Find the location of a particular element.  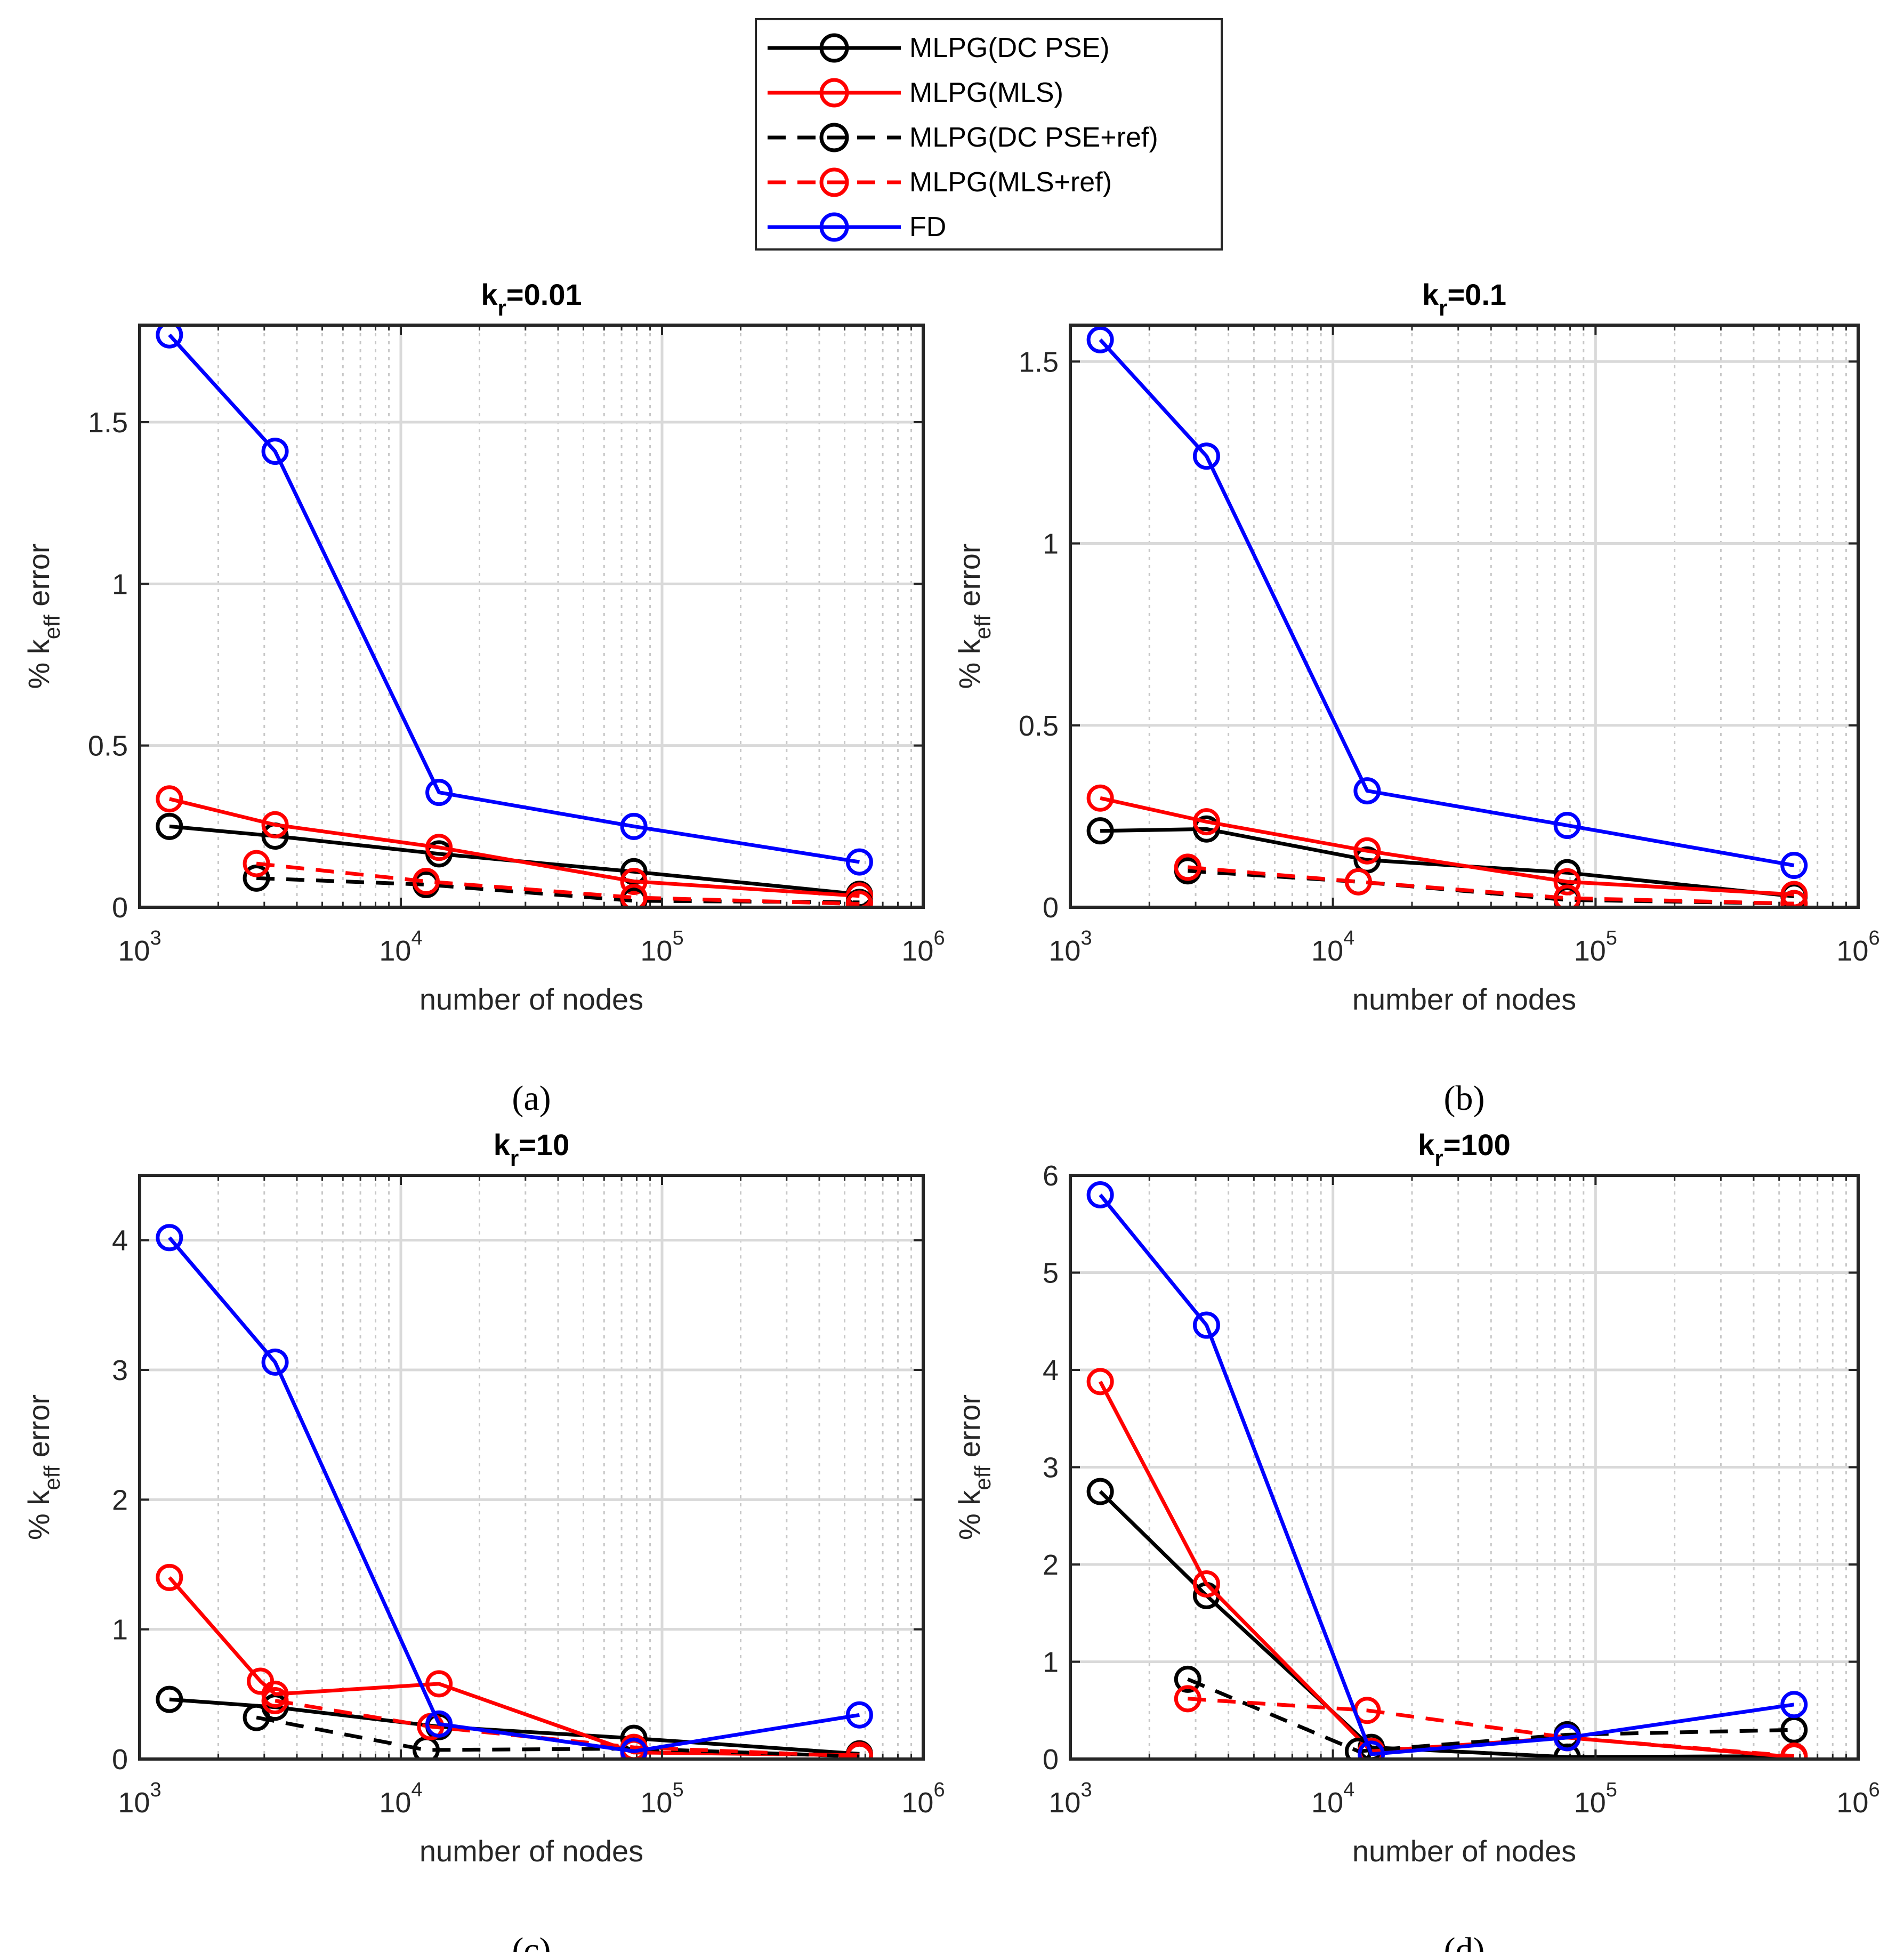

legend-entry-mlpg-dc-pse: MLPG(DC PSE) is located at coordinates (939, 48).